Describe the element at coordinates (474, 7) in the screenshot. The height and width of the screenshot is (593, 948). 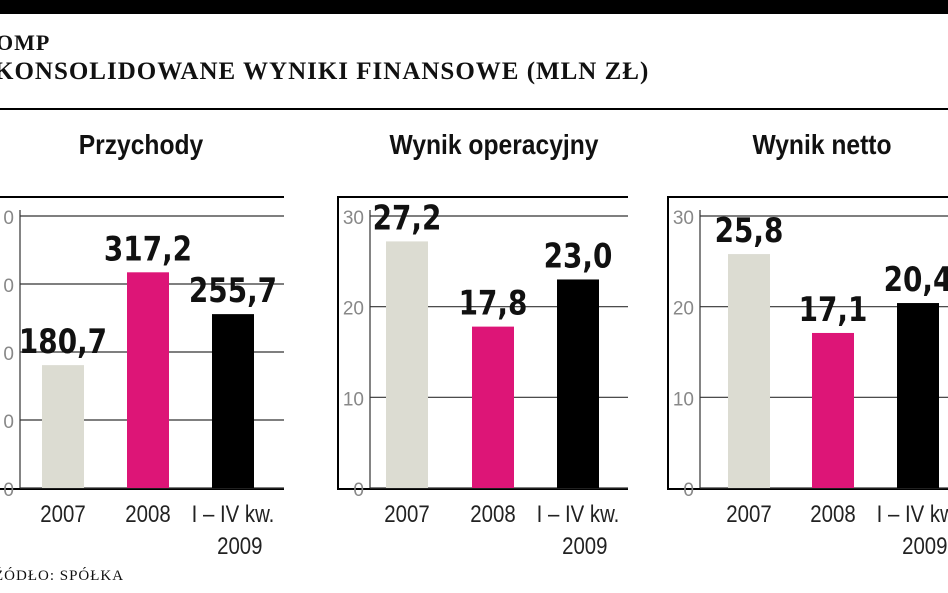
I see `top-bar` at that location.